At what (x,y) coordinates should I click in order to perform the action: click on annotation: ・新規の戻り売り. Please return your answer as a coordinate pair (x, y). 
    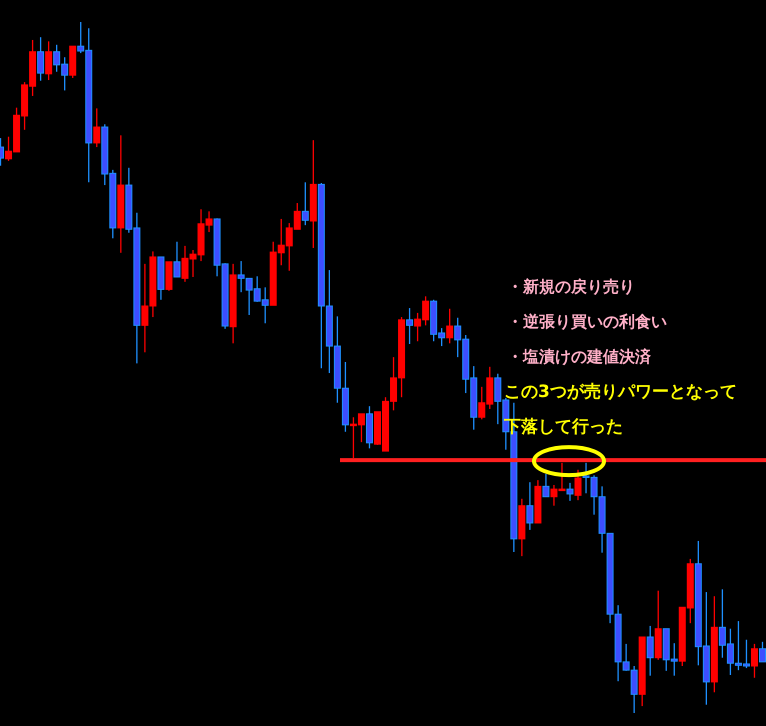
    Looking at the image, I should click on (571, 286).